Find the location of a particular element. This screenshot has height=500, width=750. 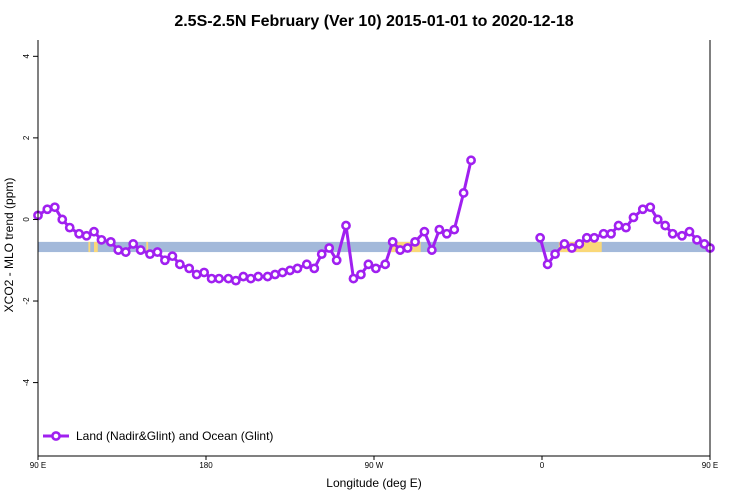

y-tick-label: 4 is located at coordinates (26, 56).